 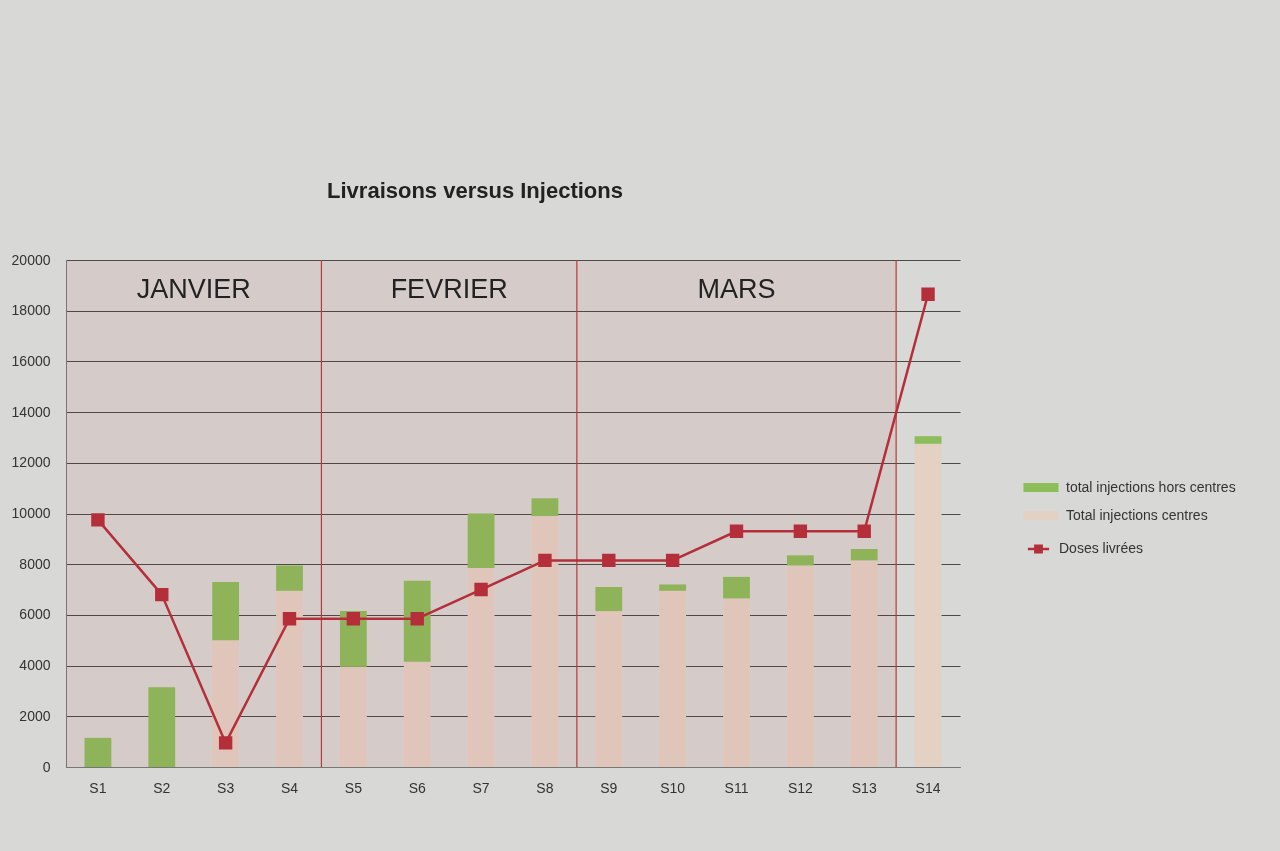 What do you see at coordinates (31, 411) in the screenshot?
I see `y-tick-label: 14000` at bounding box center [31, 411].